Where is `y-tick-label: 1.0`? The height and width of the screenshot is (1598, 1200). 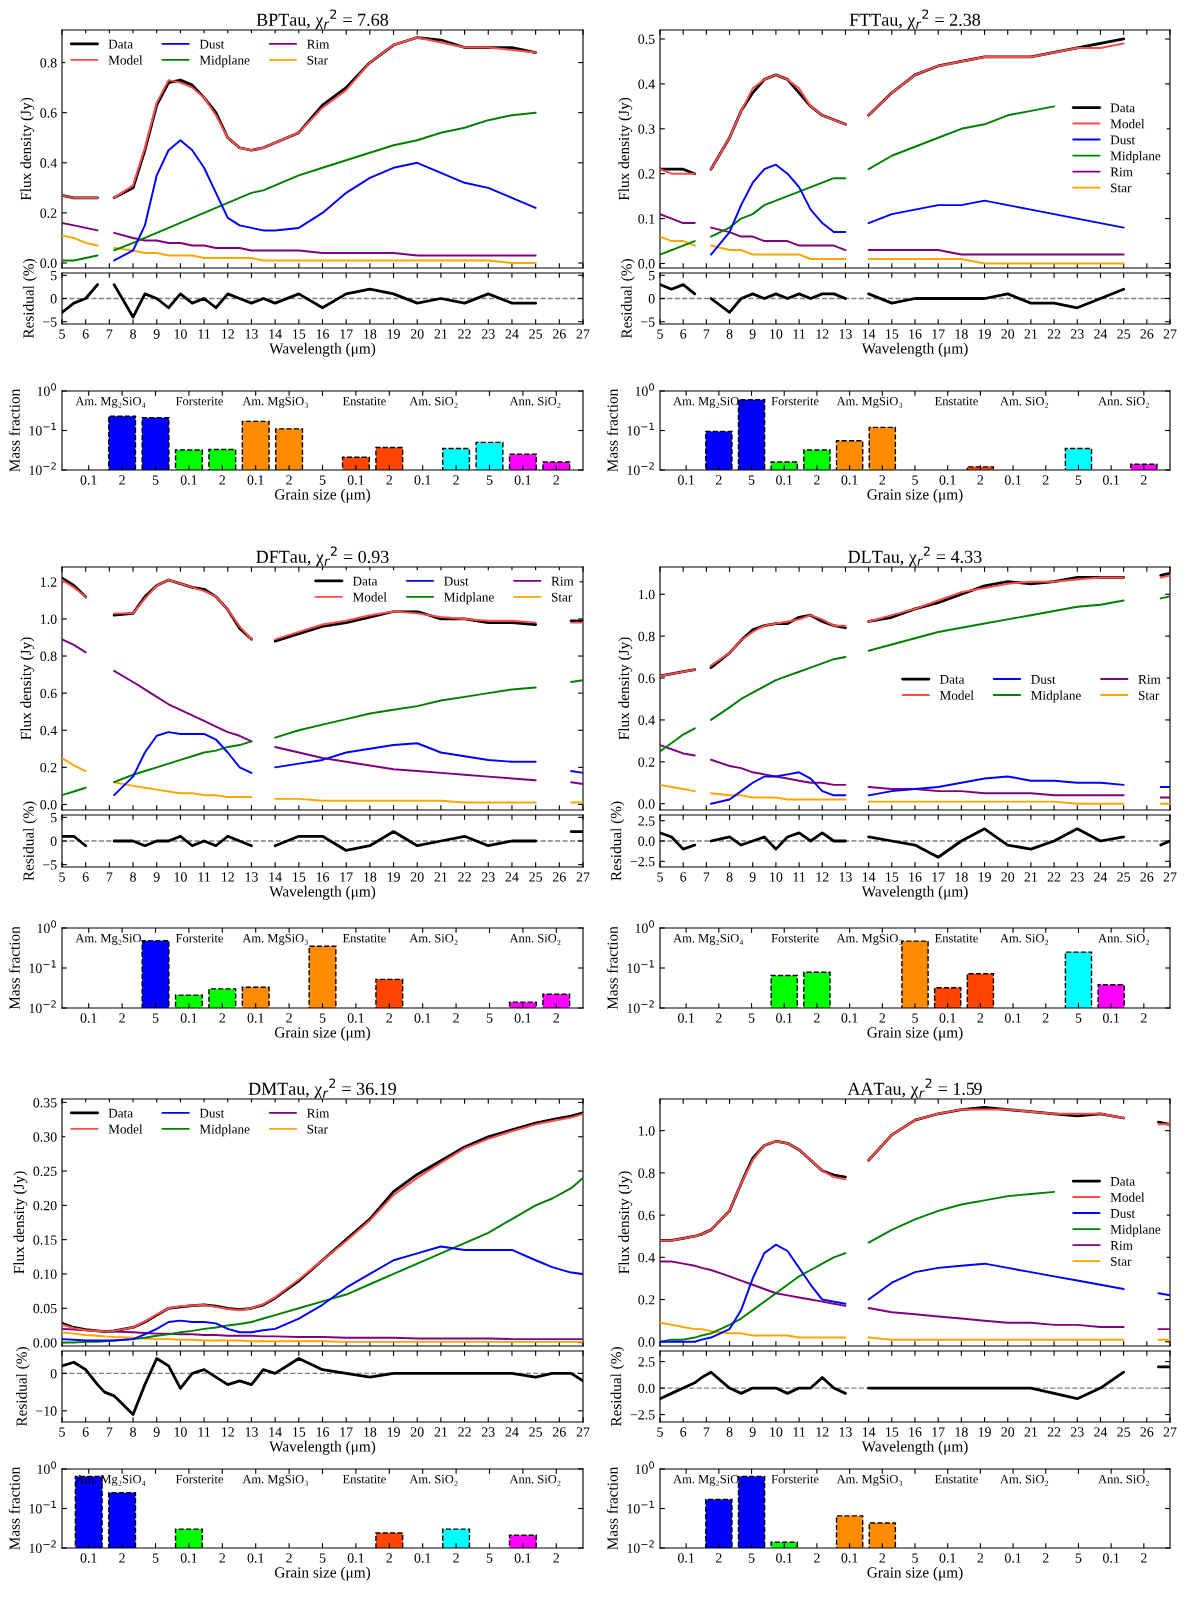
y-tick-label: 1.0 is located at coordinates (647, 594).